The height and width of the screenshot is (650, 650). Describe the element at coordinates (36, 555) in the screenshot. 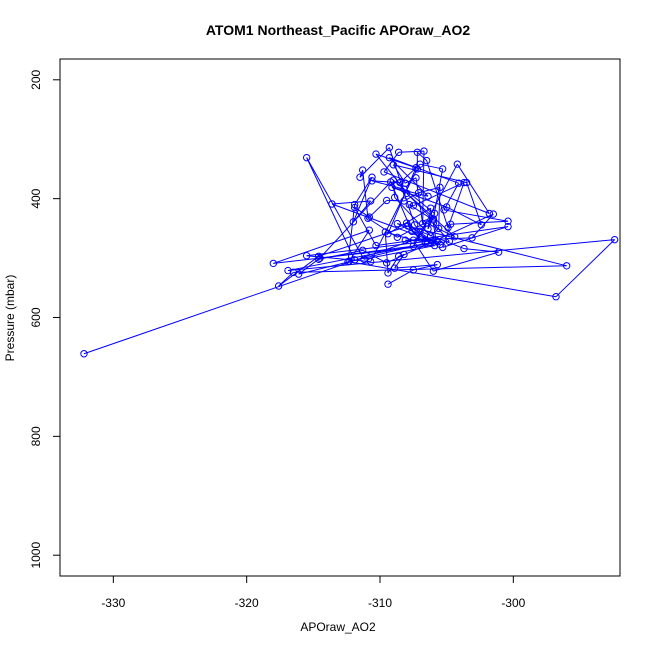

I see `y-tick-label: 1000` at that location.